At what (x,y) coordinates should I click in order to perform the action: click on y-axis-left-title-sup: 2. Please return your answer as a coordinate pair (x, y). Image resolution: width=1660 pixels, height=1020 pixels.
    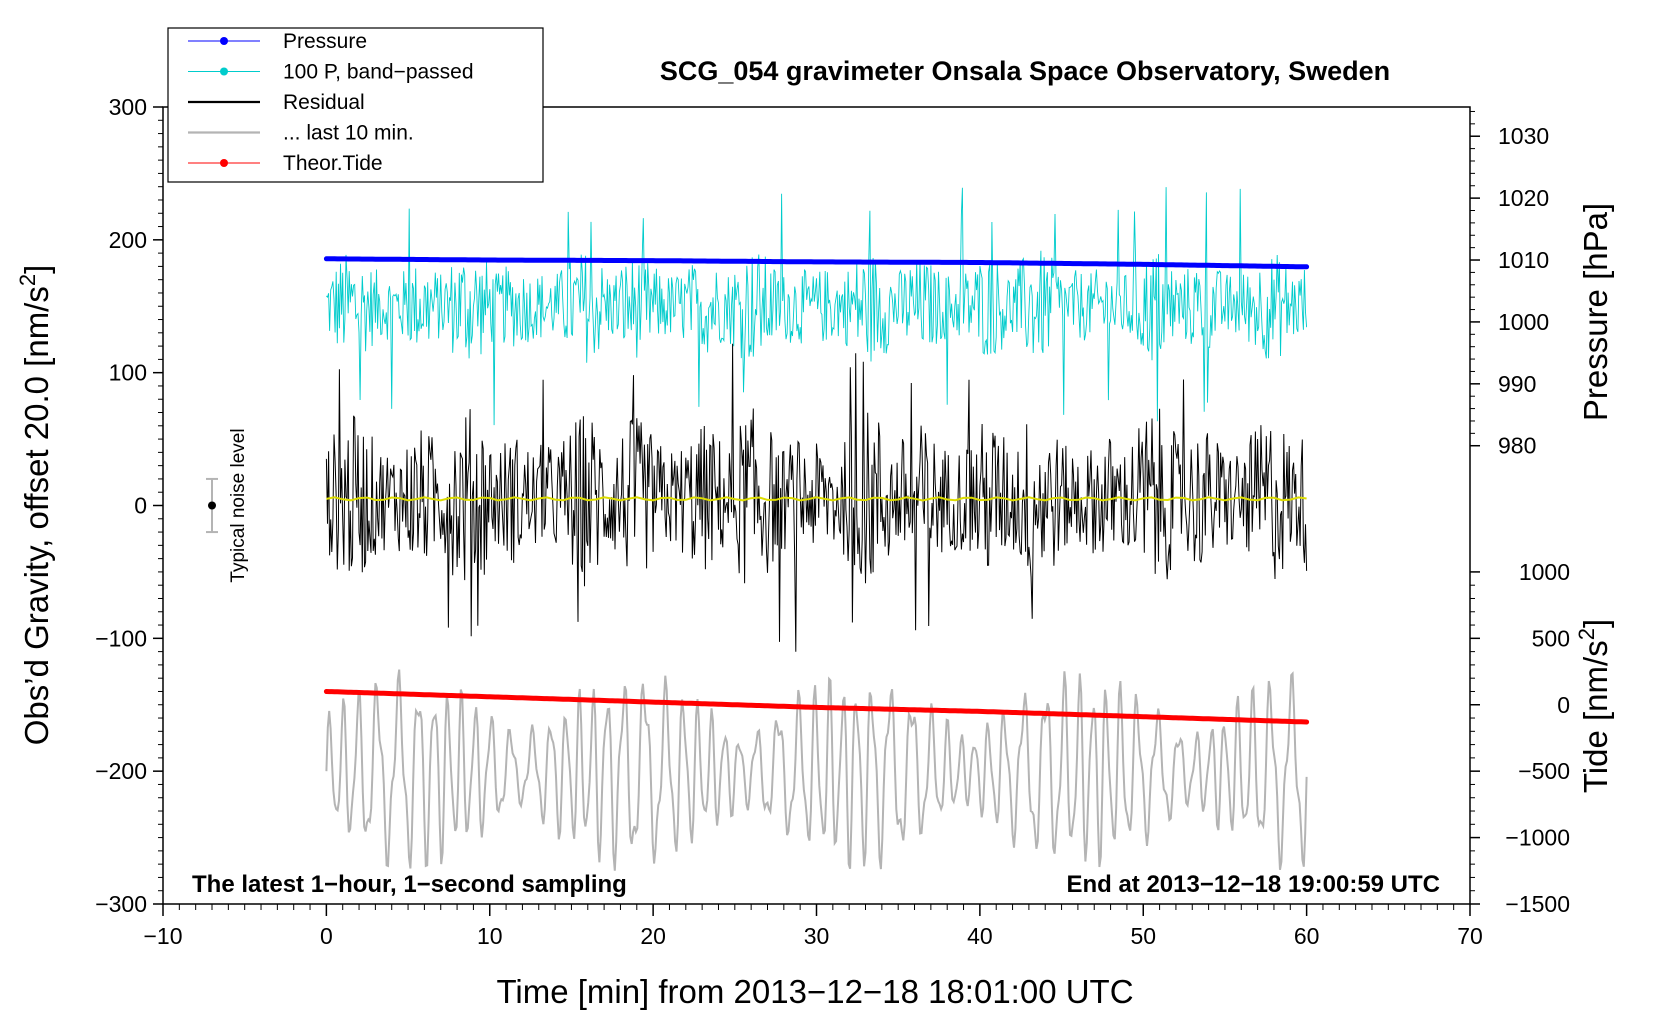
    Looking at the image, I should click on (27, 280).